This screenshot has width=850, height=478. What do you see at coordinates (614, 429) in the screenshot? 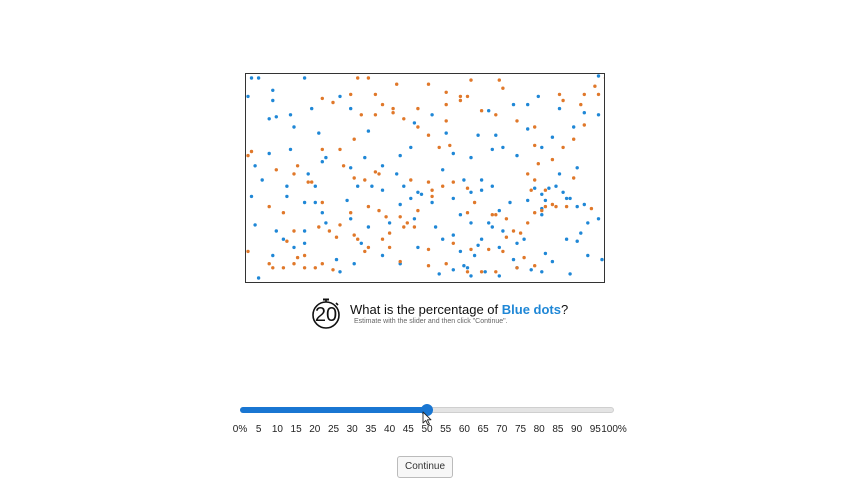
I see `slider-tick-label: 100%` at bounding box center [614, 429].